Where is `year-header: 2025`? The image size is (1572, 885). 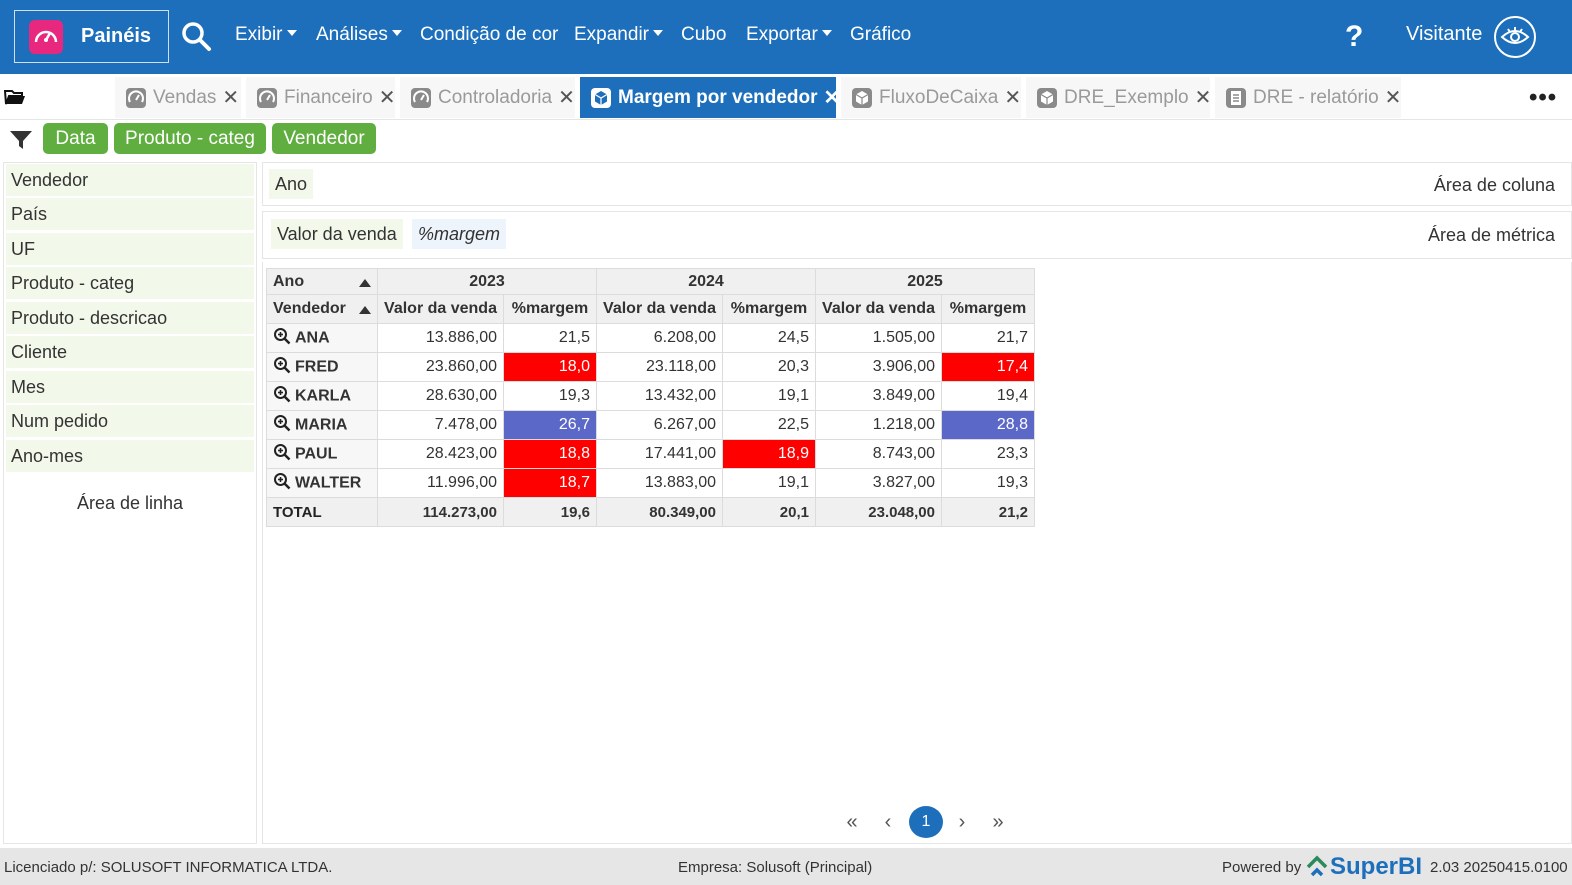
year-header: 2025 is located at coordinates (925, 281).